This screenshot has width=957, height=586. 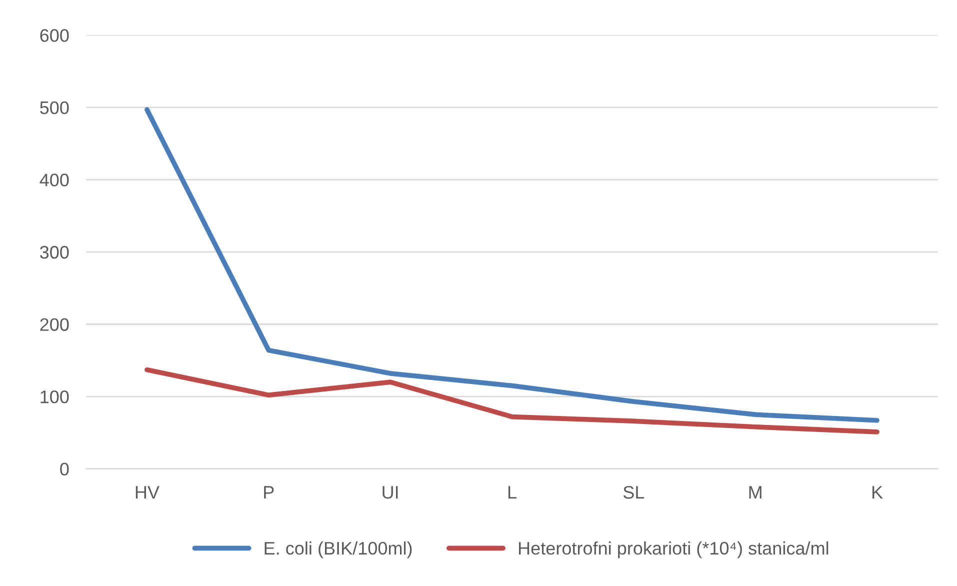 I want to click on x-tick-label: L, so click(x=512, y=492).